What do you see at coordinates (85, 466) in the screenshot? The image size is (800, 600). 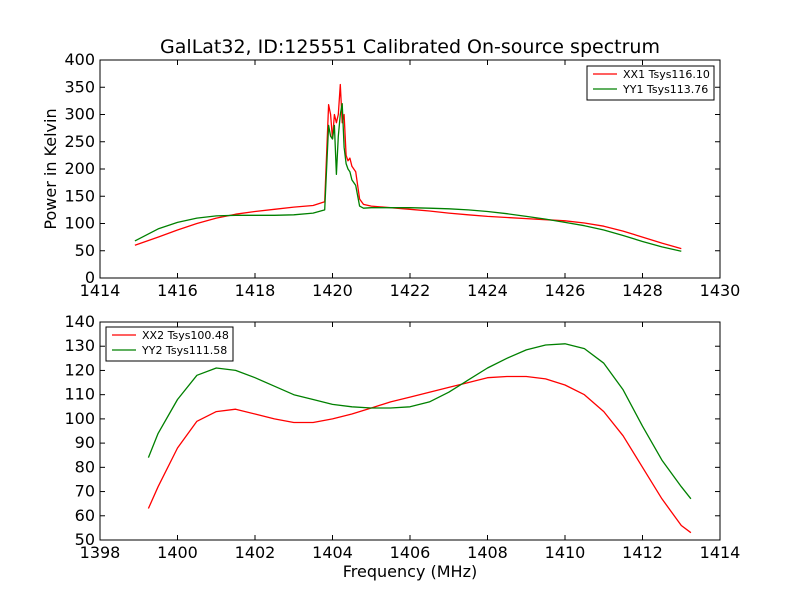 I see `y-tick-label: 80` at bounding box center [85, 466].